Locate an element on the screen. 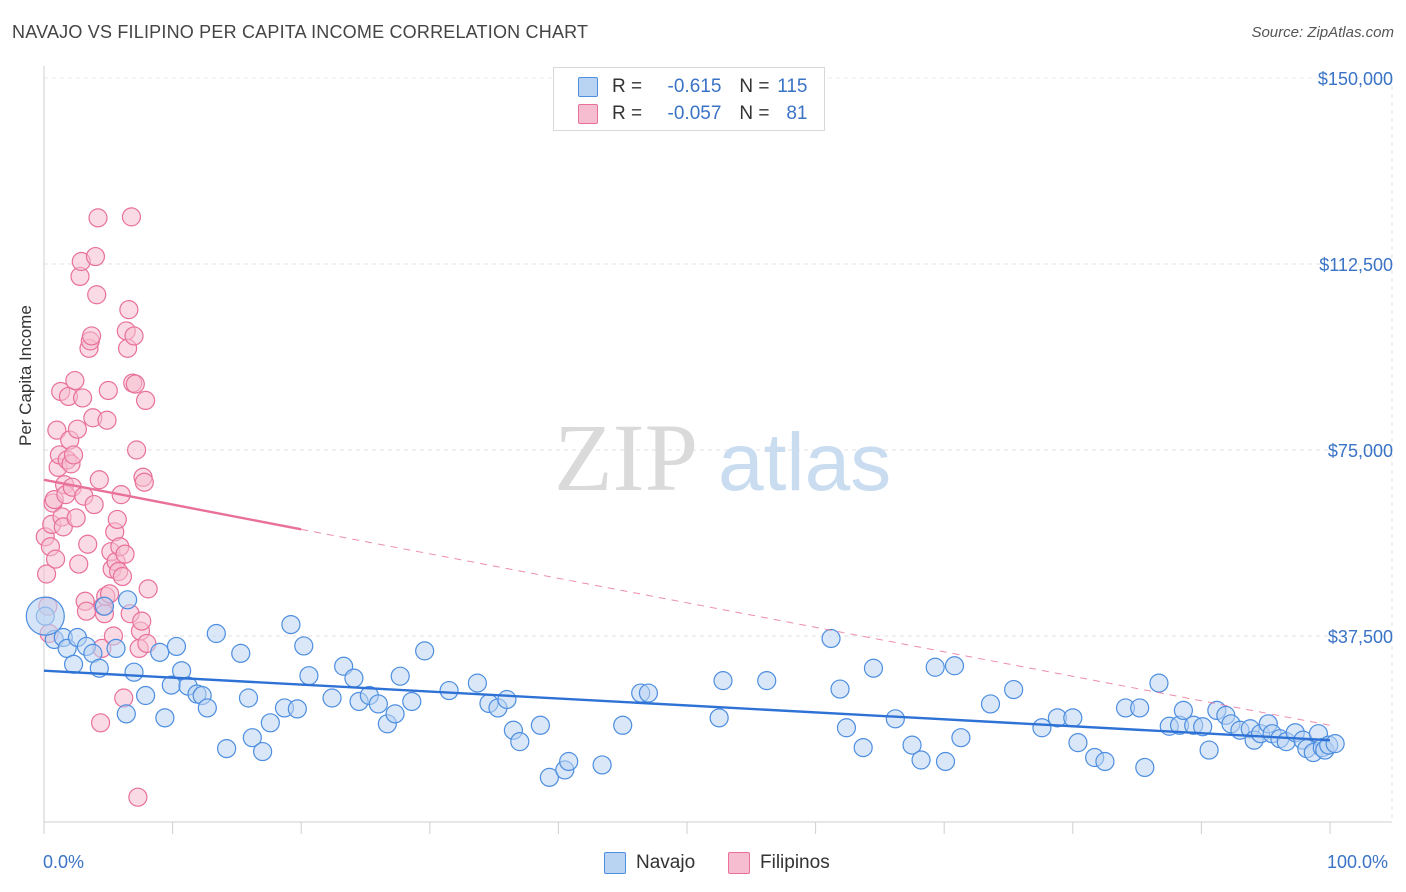 Image resolution: width=1406 pixels, height=892 pixels. filipinos-swatch is located at coordinates (588, 114).